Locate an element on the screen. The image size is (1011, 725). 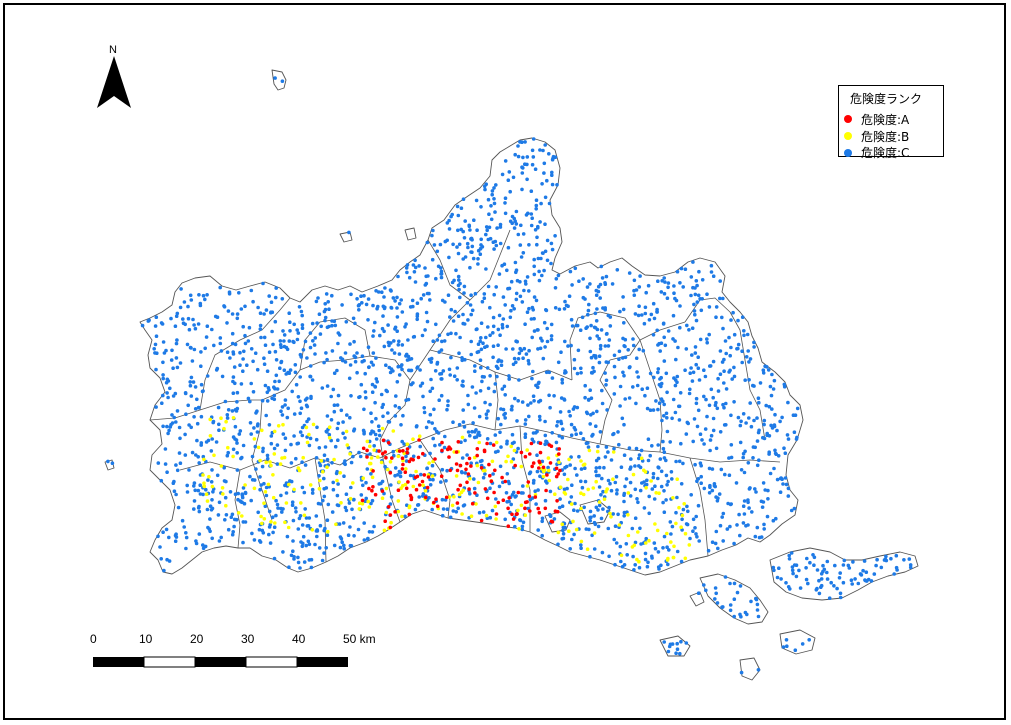
north-arrow-icon is located at coordinates (114, 82).